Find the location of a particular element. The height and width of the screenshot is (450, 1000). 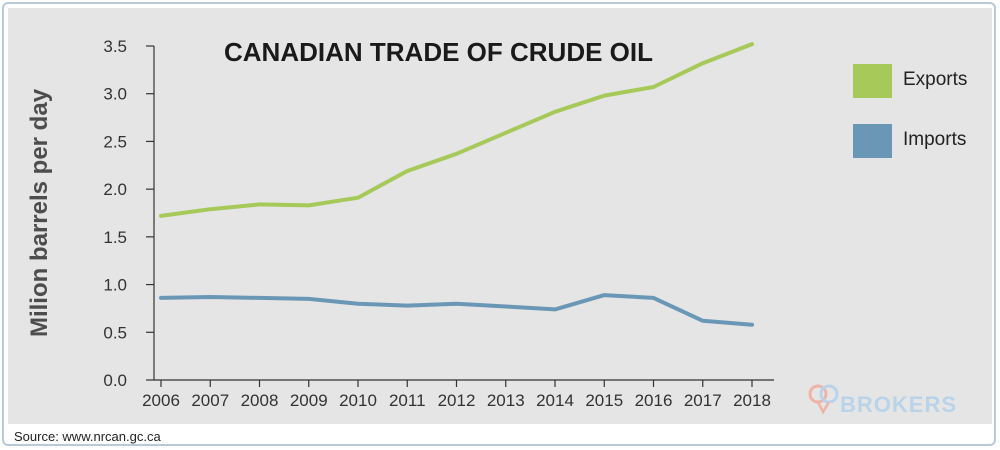

y-tick-label: 3.5 is located at coordinates (115, 46).